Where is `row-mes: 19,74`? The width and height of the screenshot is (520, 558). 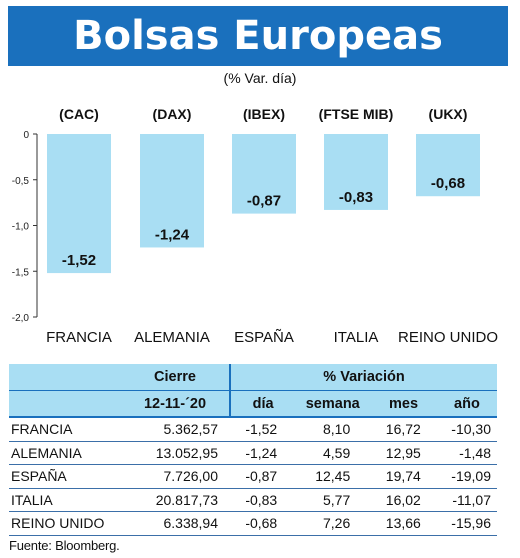
row-mes: 19,74 is located at coordinates (403, 476).